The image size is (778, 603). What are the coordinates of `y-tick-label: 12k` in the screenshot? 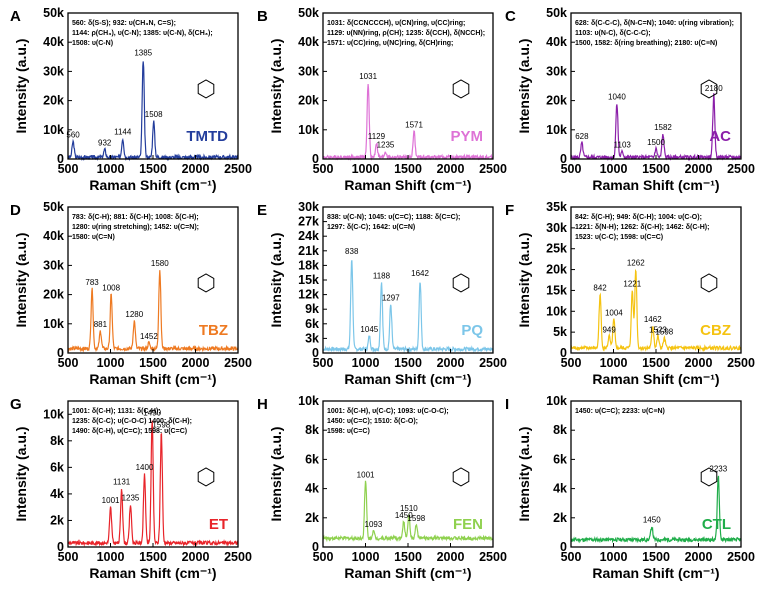 It's located at (308, 295).